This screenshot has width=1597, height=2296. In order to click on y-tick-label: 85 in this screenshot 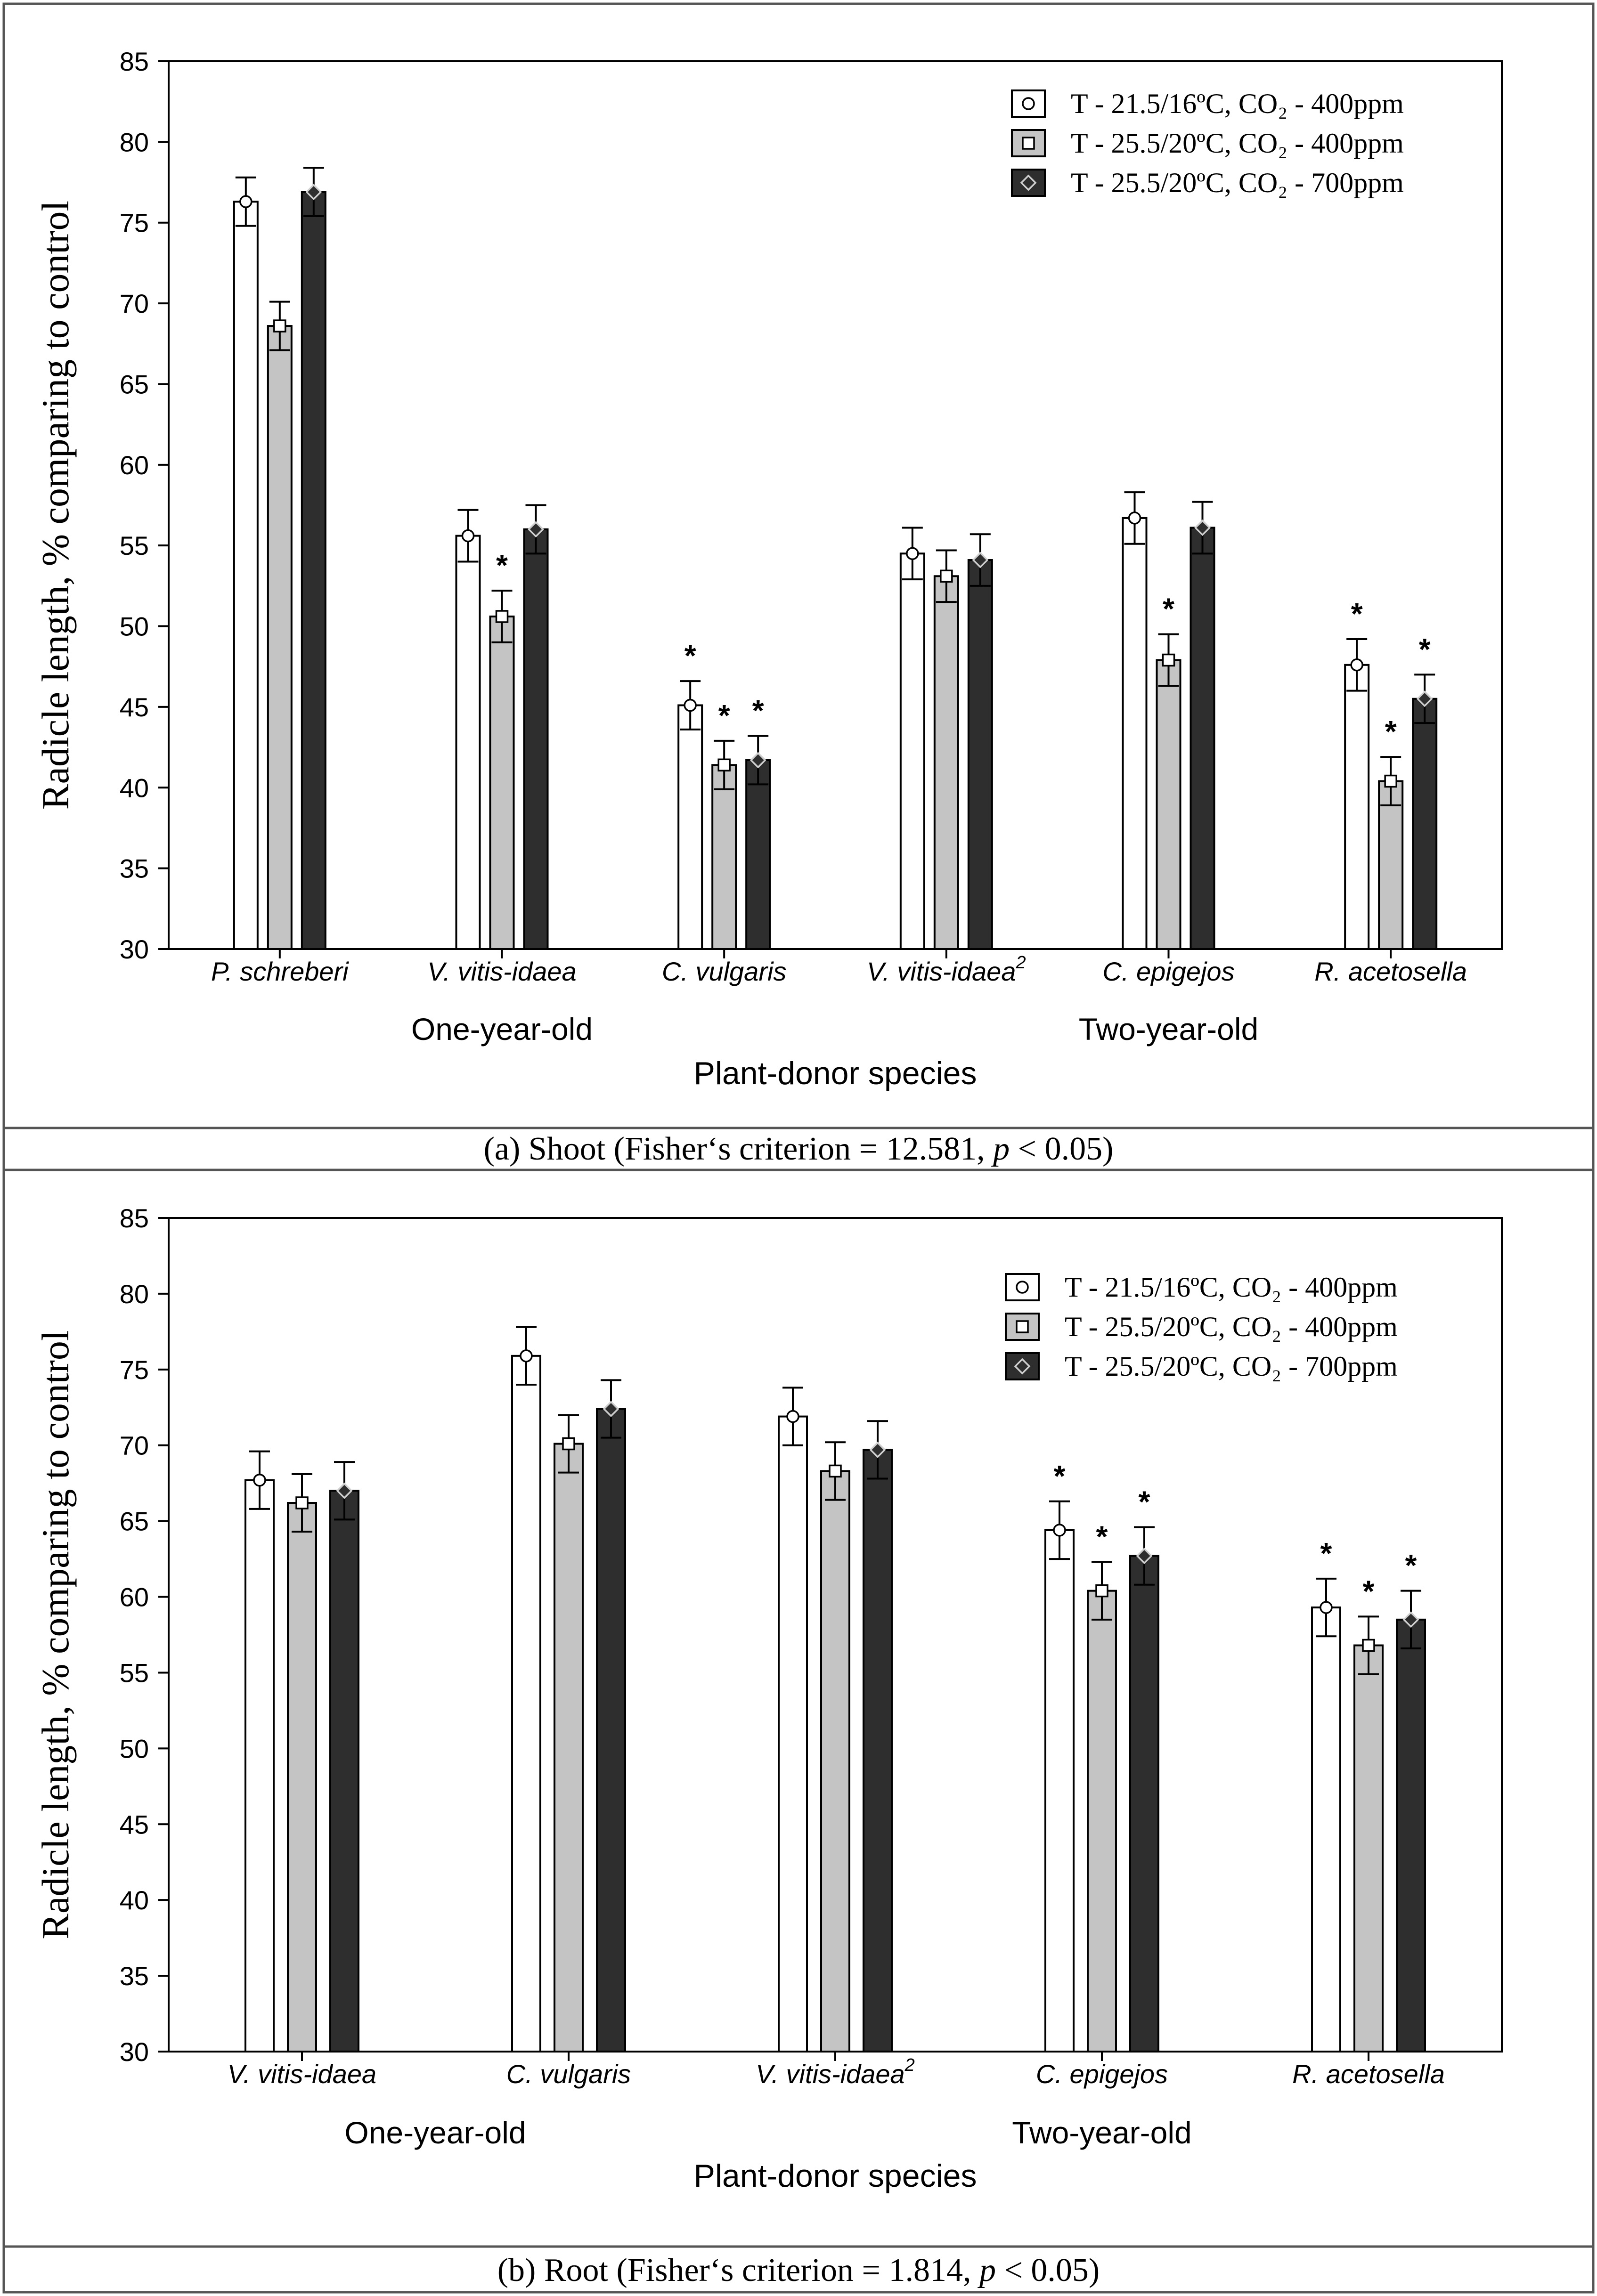, I will do `click(135, 61)`.